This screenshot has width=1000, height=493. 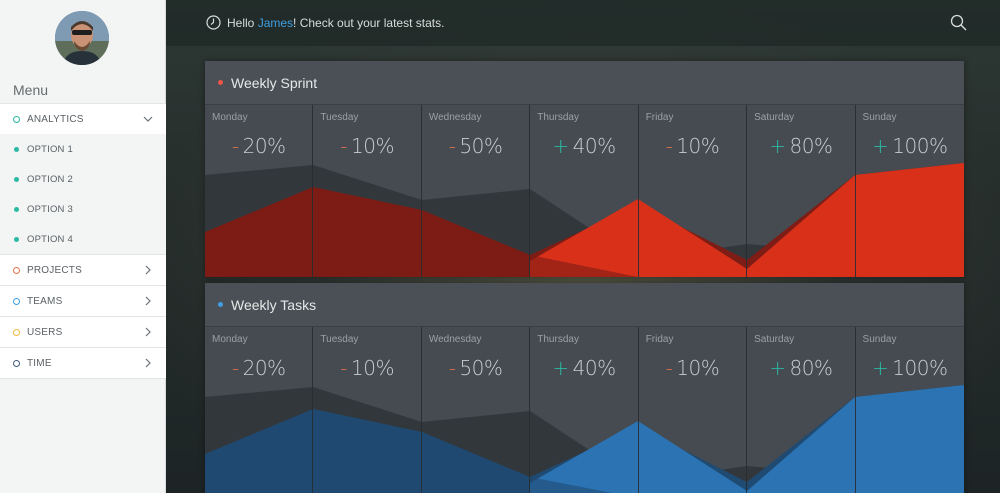 What do you see at coordinates (16, 363) in the screenshot?
I see `time-ring-icon` at bounding box center [16, 363].